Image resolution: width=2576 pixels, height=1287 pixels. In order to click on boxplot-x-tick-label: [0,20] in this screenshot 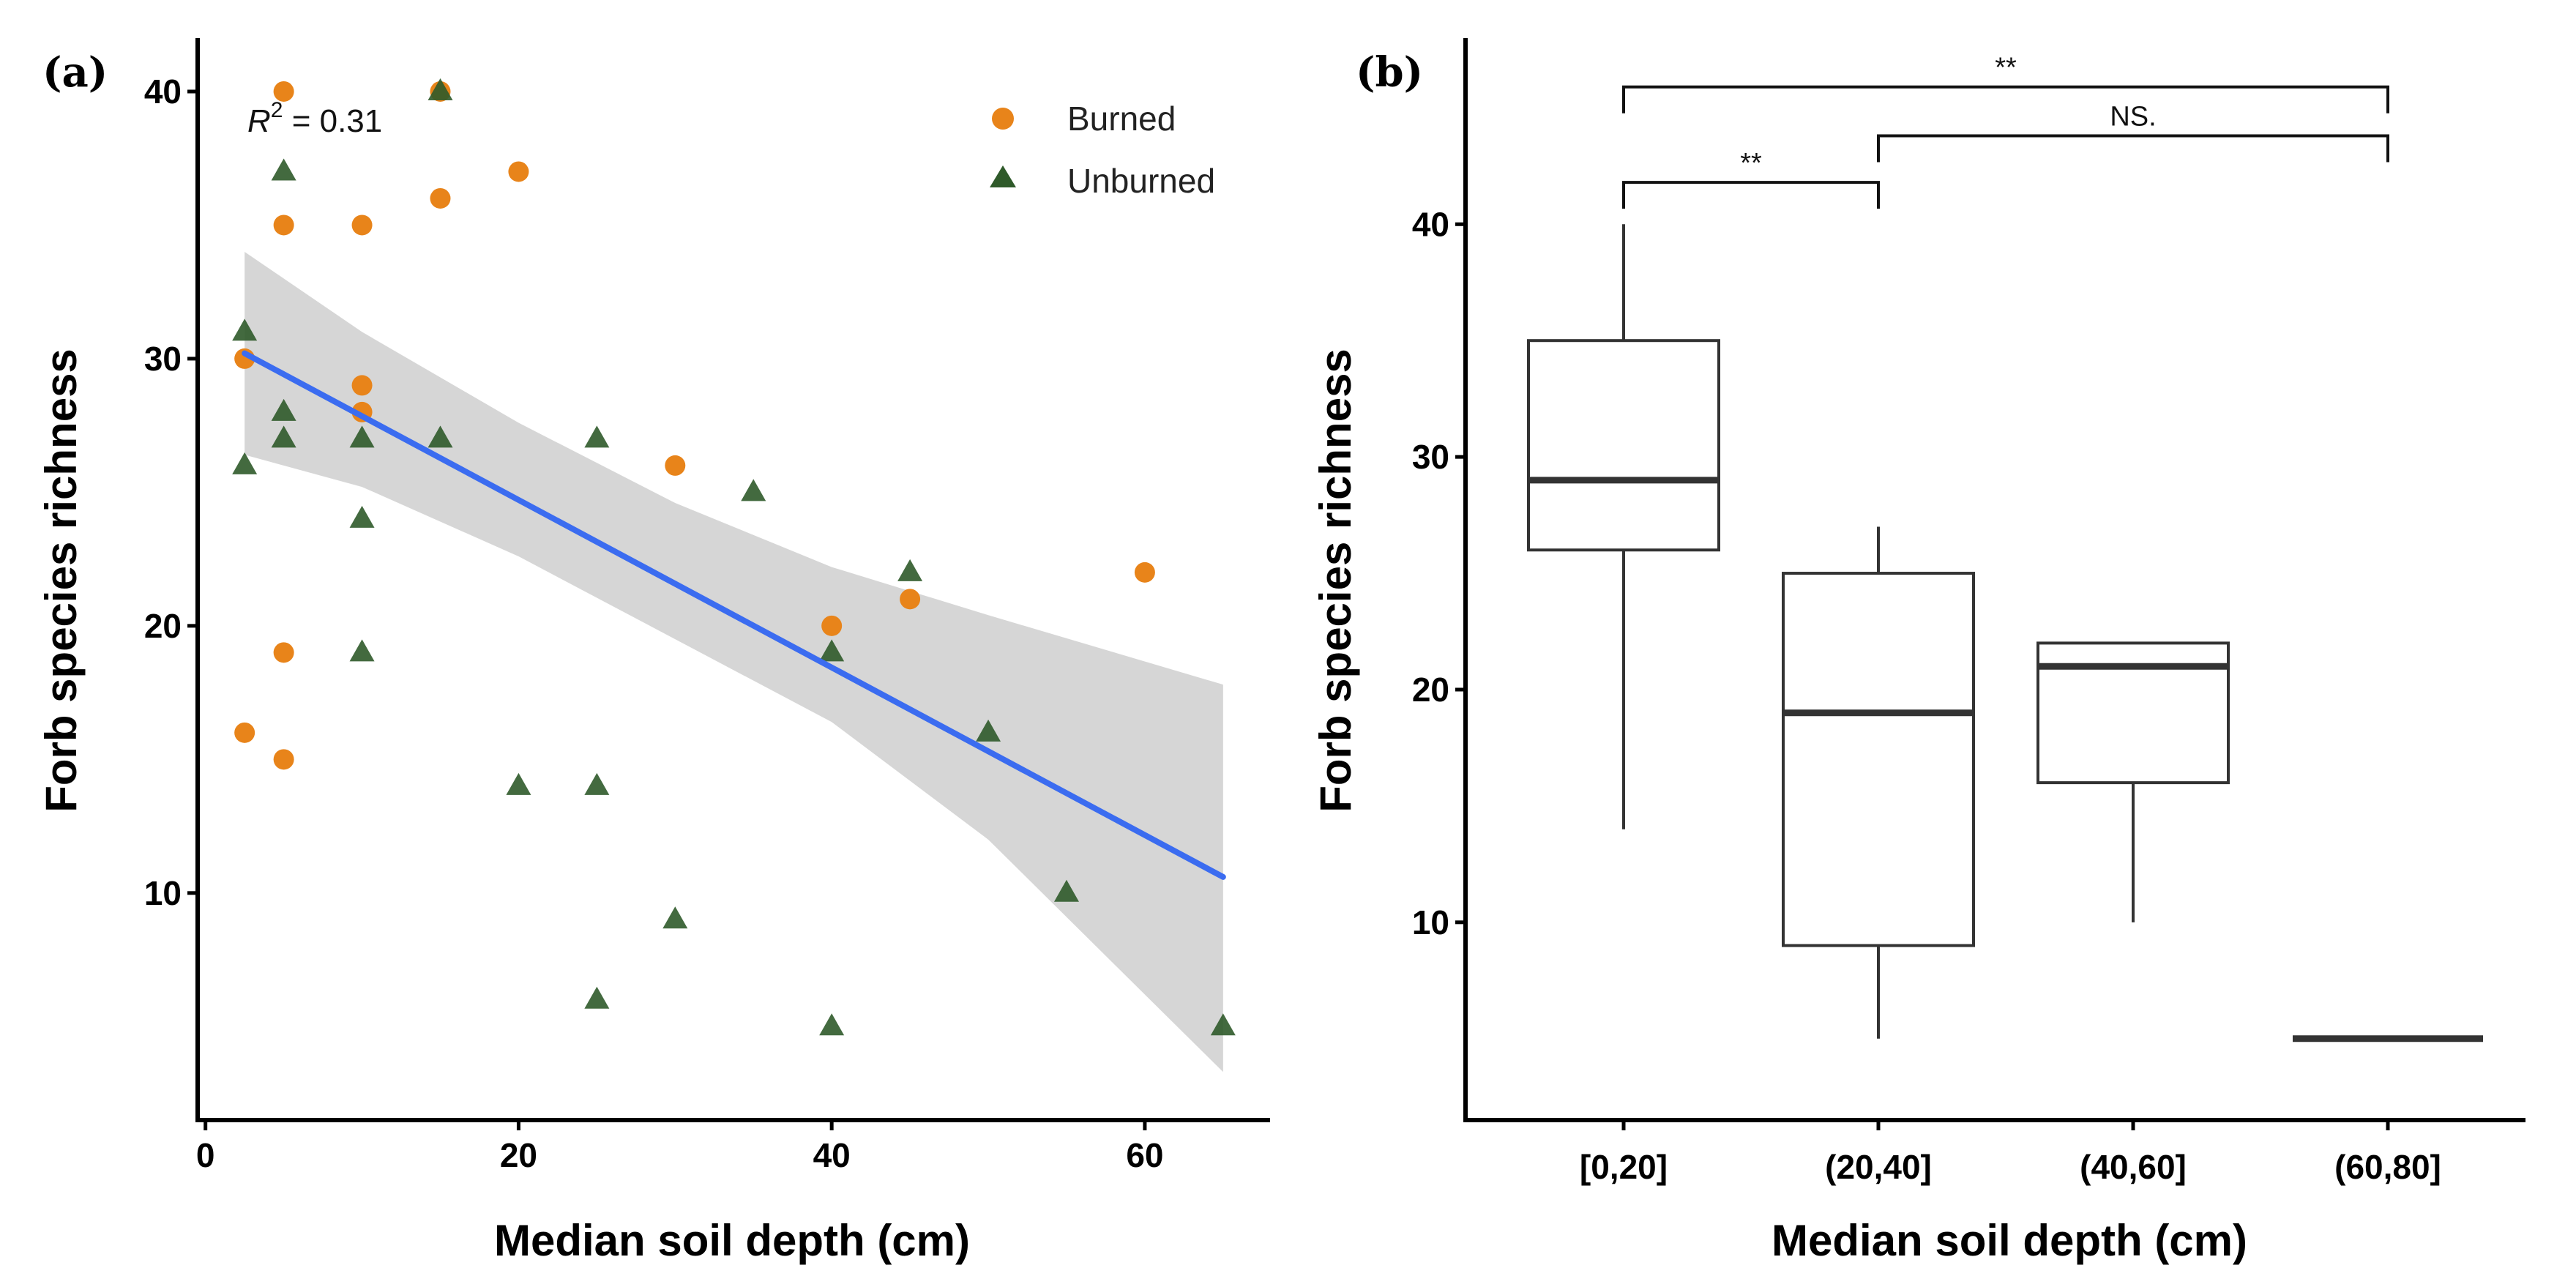, I will do `click(1624, 1167)`.